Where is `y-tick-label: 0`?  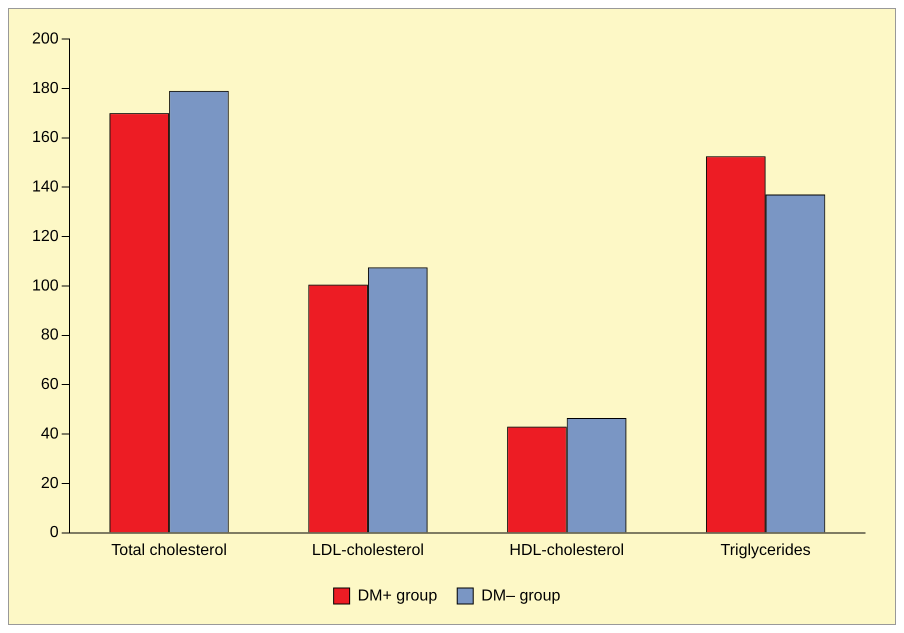
y-tick-label: 0 is located at coordinates (54, 533).